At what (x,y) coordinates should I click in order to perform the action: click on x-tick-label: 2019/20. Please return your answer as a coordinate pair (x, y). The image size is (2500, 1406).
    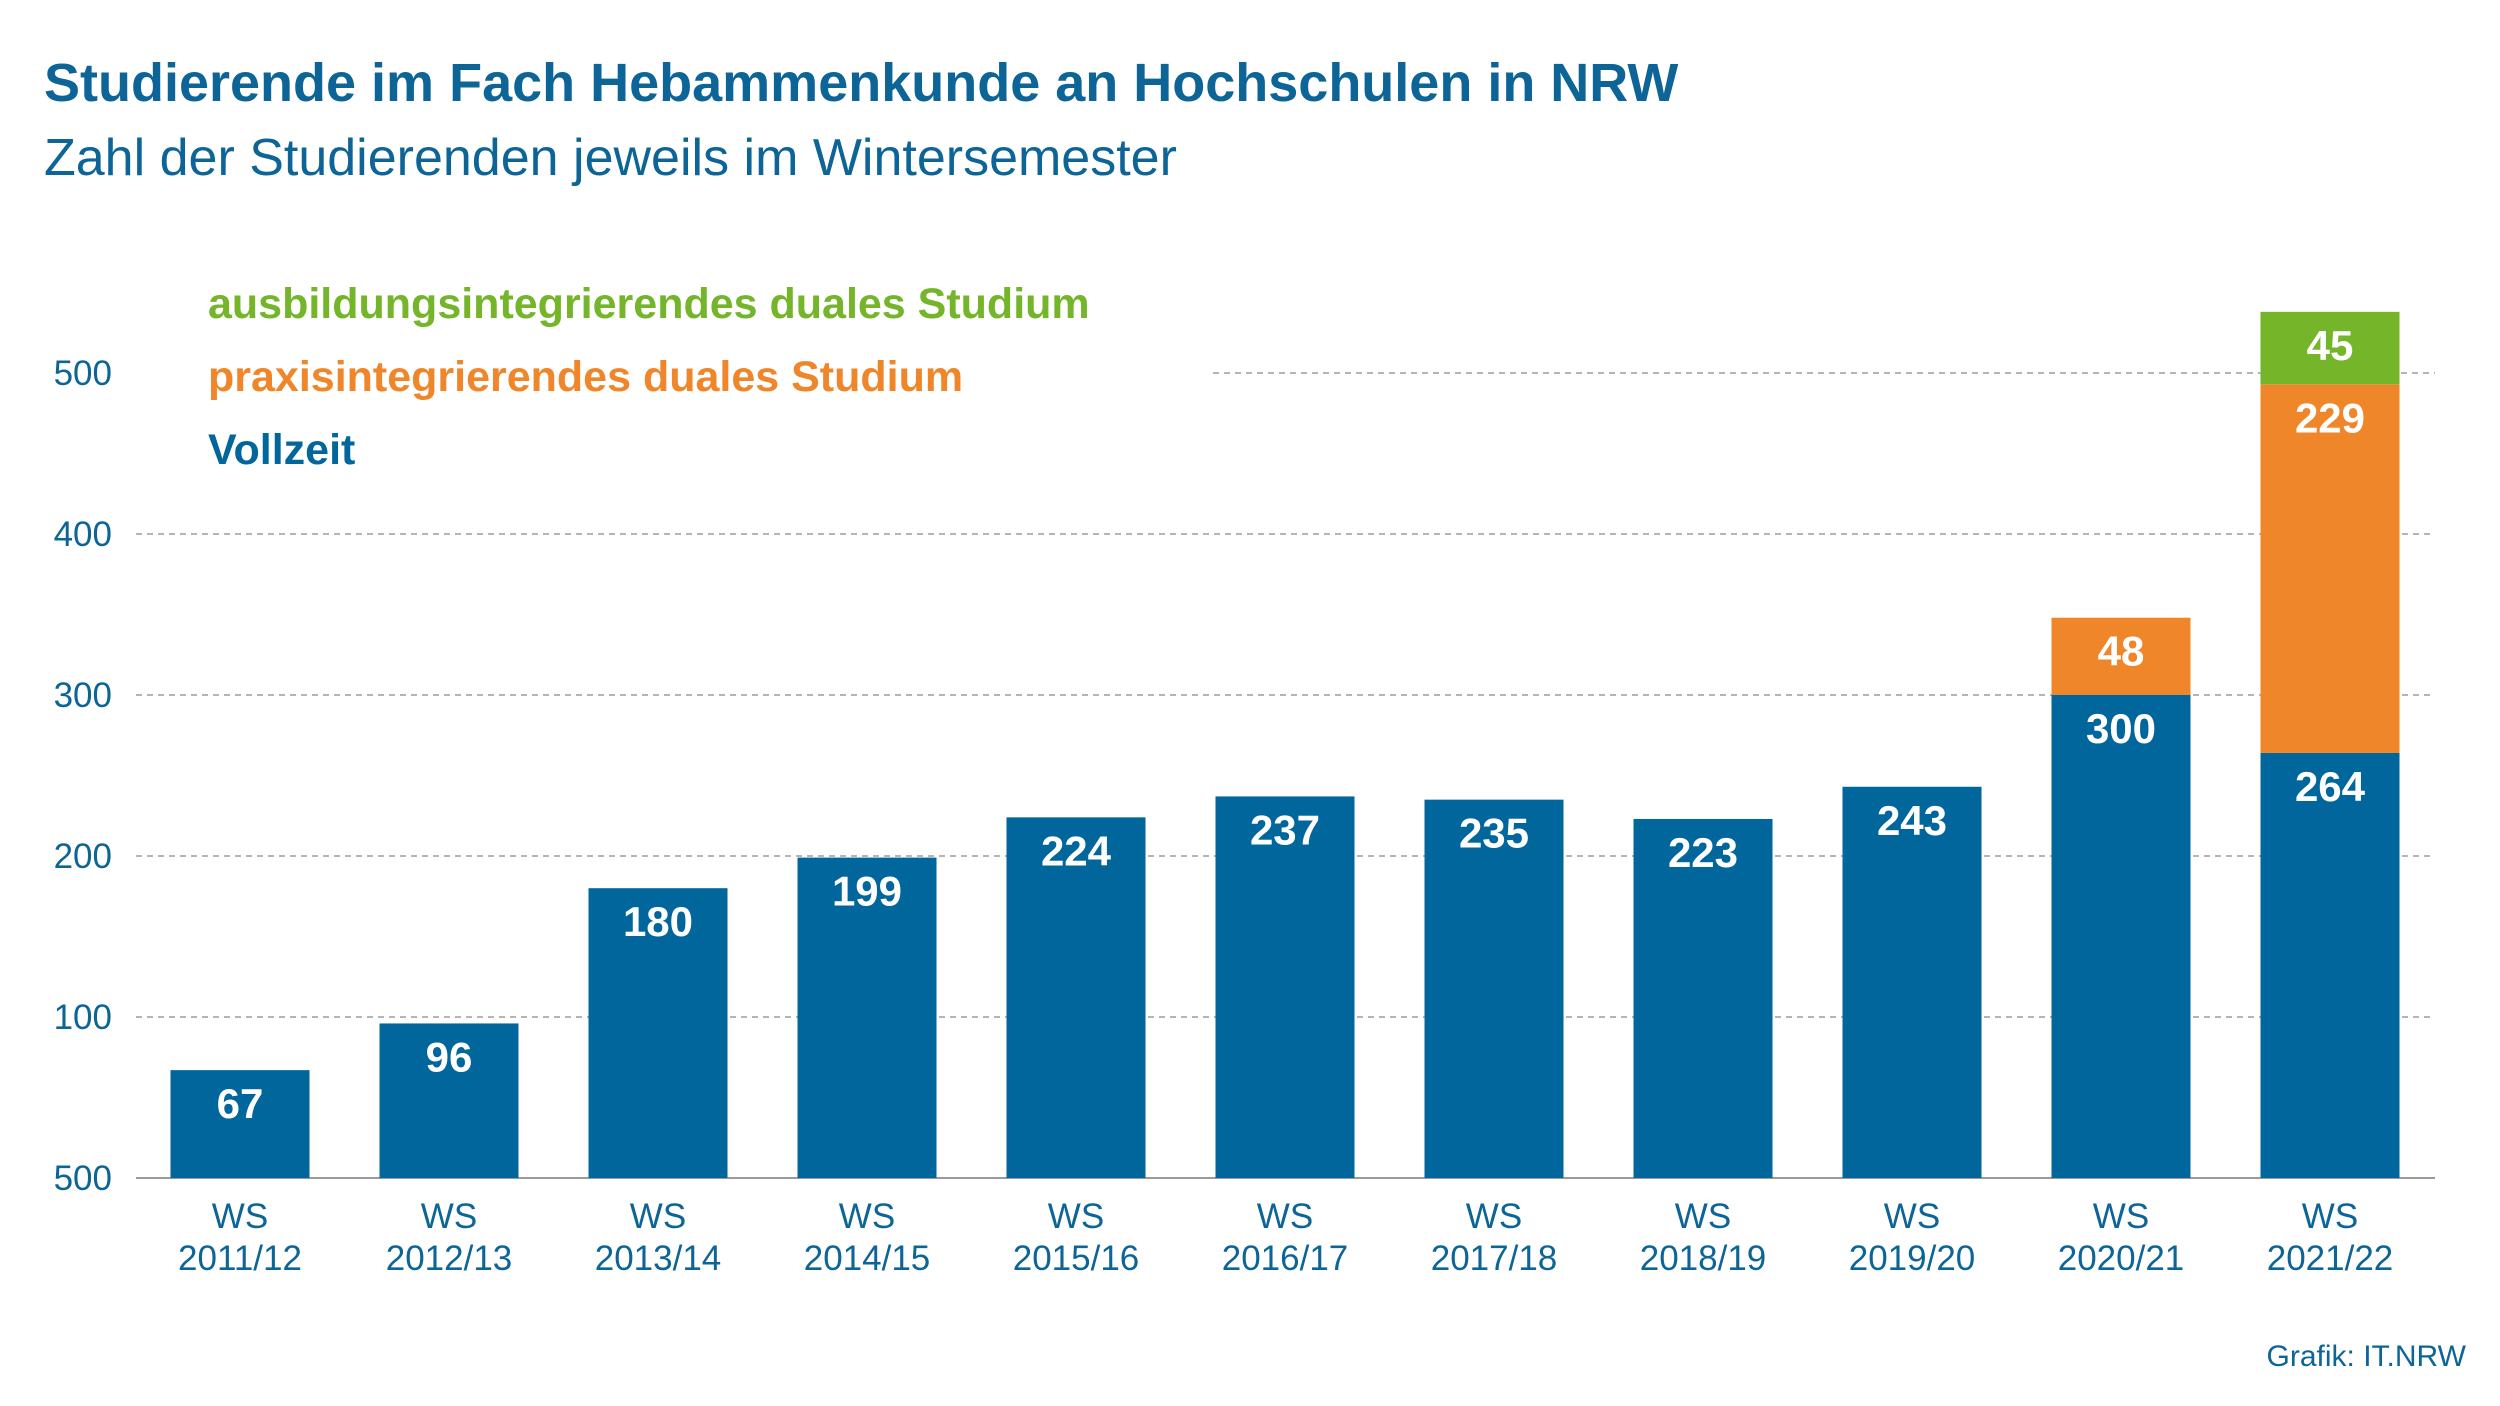
    Looking at the image, I should click on (1912, 1258).